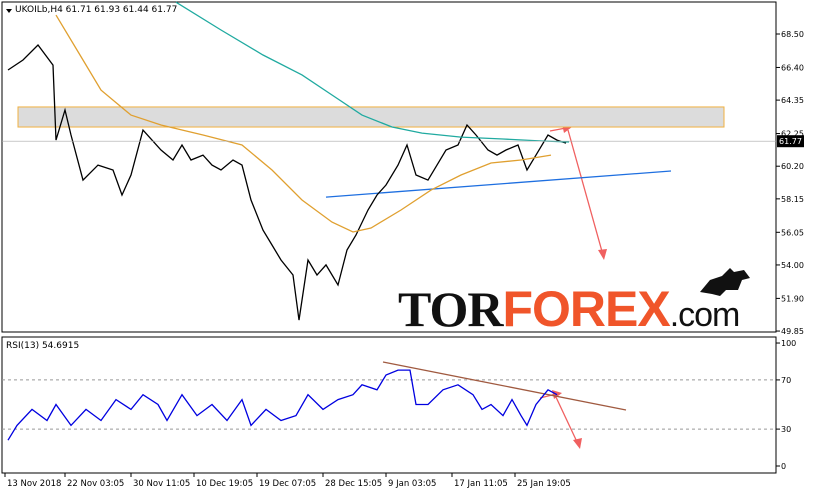 This screenshot has width=815, height=498. Describe the element at coordinates (95, 484) in the screenshot. I see `x-tick-label: 22 Nov 03:05` at that location.